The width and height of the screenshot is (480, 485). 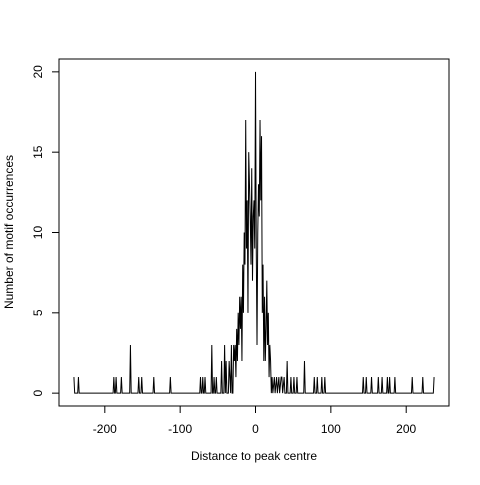 What do you see at coordinates (180, 429) in the screenshot?
I see `x-tick-label: -100` at bounding box center [180, 429].